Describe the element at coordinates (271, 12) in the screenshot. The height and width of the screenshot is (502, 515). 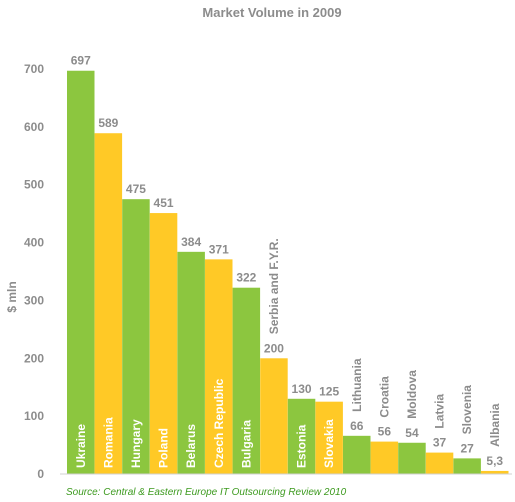
I see `chart-title: Market Volume in 2009` at that location.